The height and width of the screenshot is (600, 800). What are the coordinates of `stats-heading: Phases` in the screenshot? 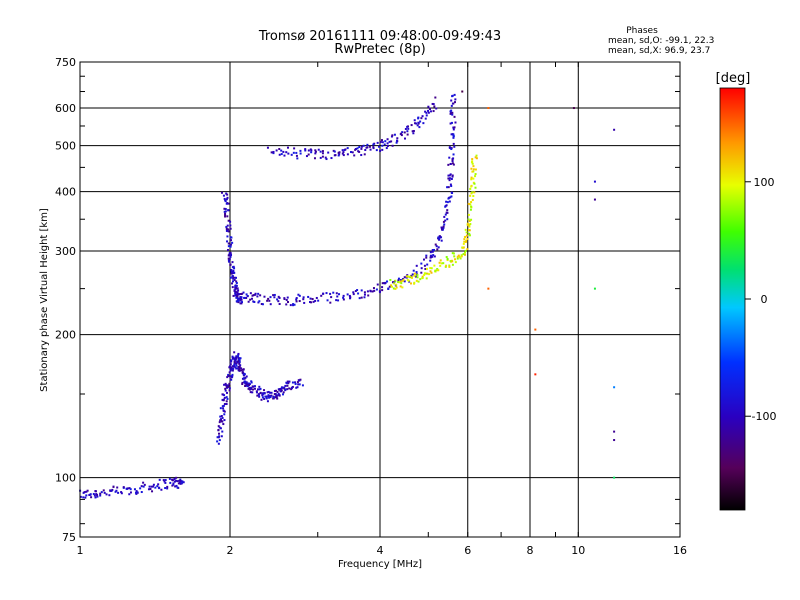 It's located at (642, 31).